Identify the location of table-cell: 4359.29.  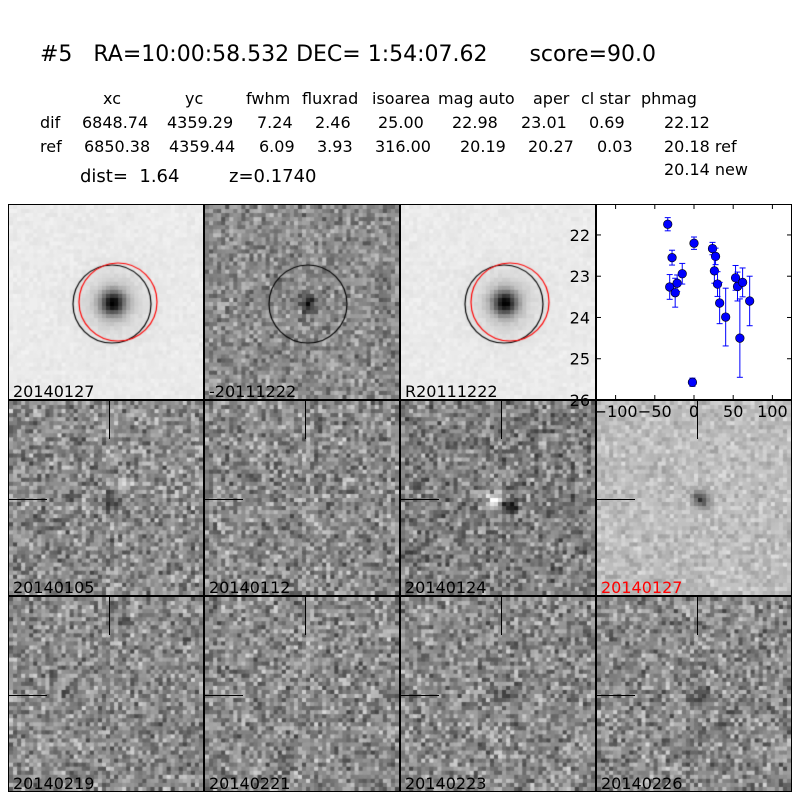
(200, 122).